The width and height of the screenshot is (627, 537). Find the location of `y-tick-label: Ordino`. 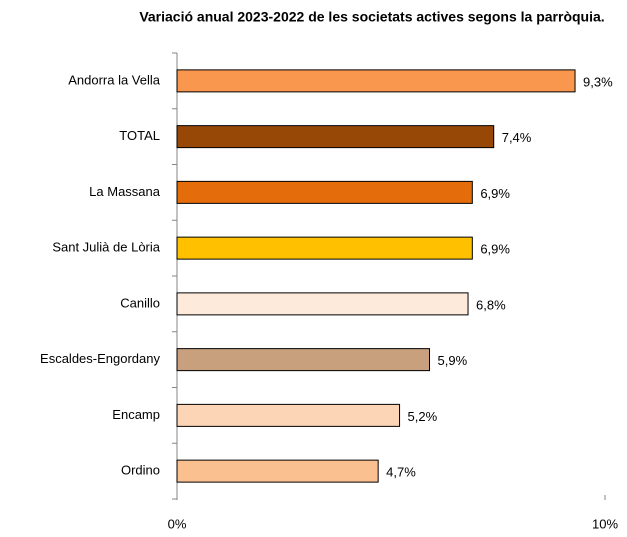

y-tick-label: Ordino is located at coordinates (140, 470).